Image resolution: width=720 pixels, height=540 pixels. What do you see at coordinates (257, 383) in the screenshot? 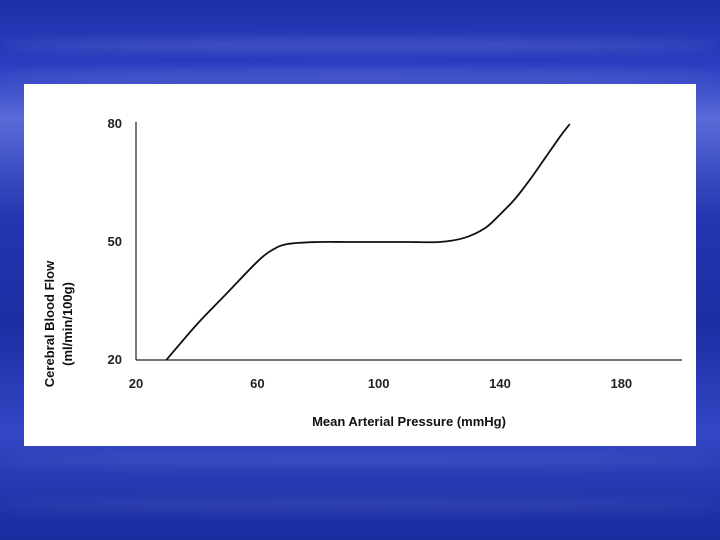
I see `x-tick-label: 60` at bounding box center [257, 383].